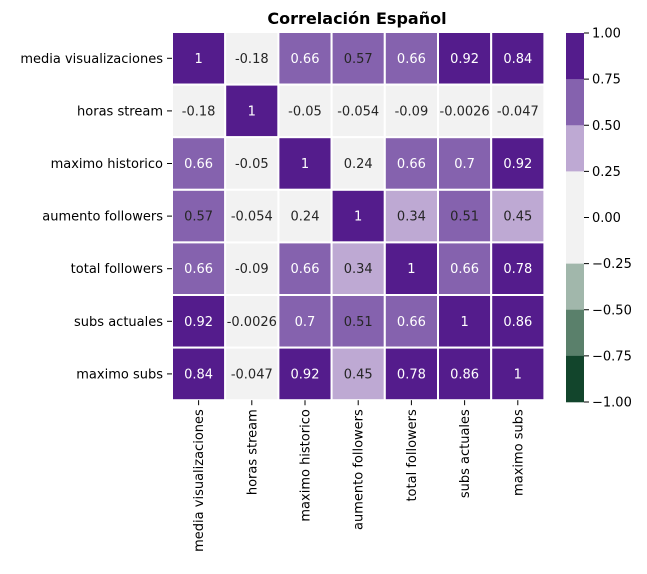 The width and height of the screenshot is (647, 574). What do you see at coordinates (606, 34) in the screenshot?
I see `colorbar-tick-label: 1.00` at bounding box center [606, 34].